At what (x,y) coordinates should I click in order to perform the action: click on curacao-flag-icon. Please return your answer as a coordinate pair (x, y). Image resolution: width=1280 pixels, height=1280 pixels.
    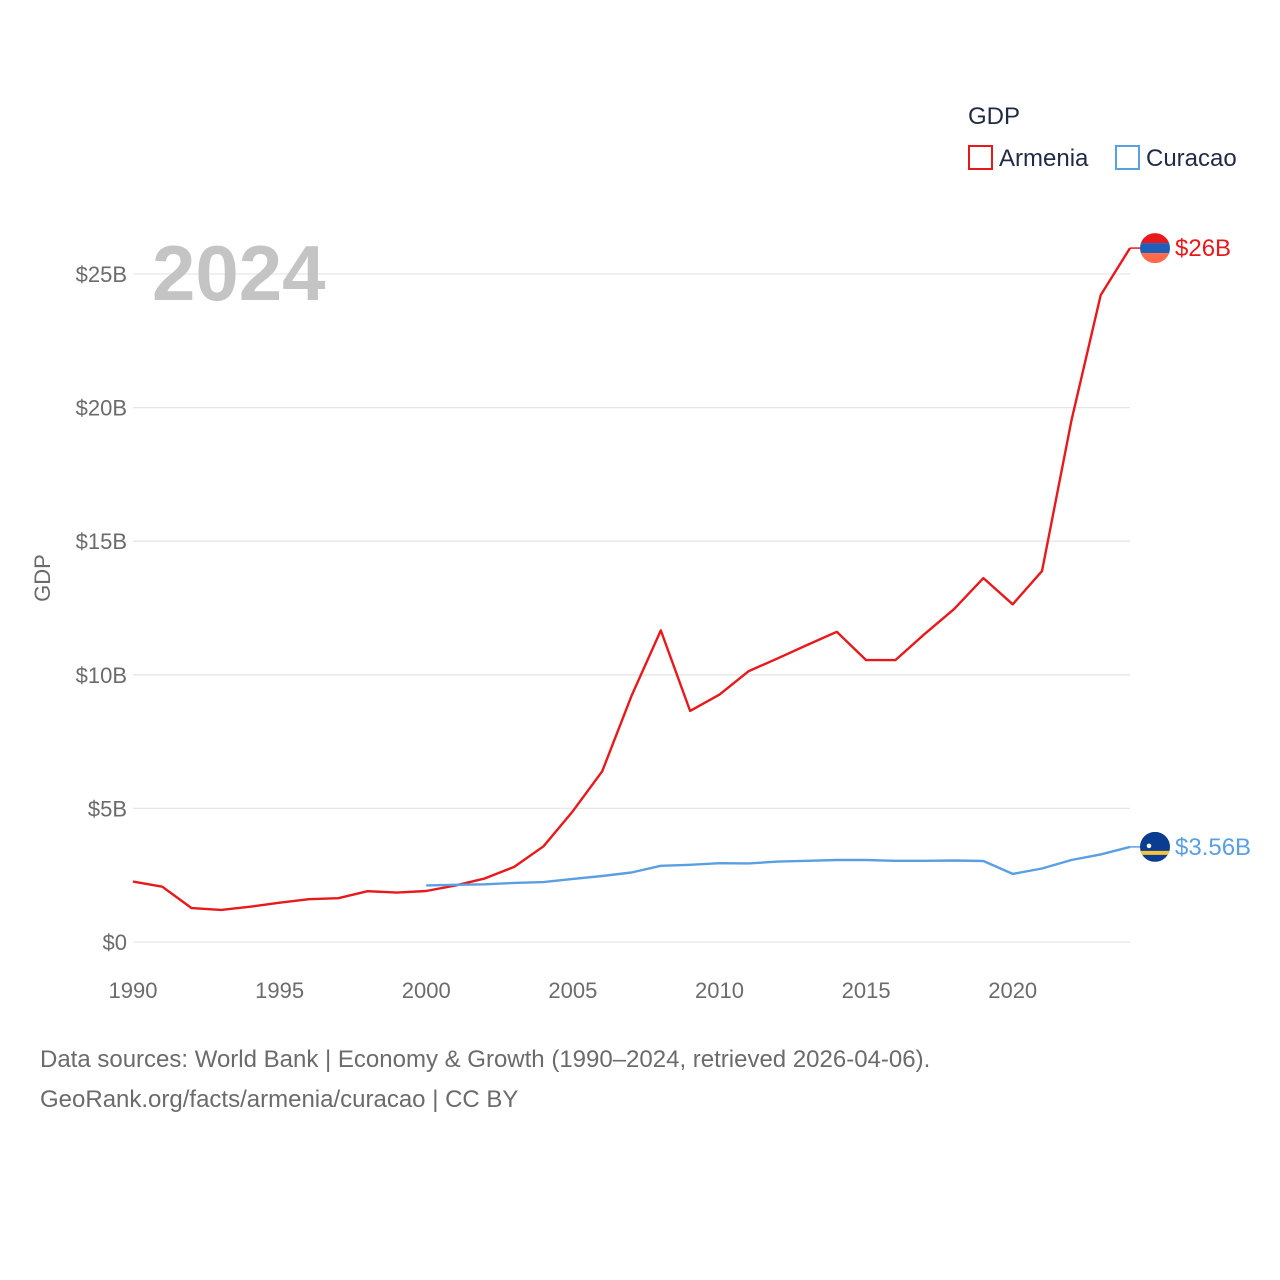
    Looking at the image, I should click on (1155, 846).